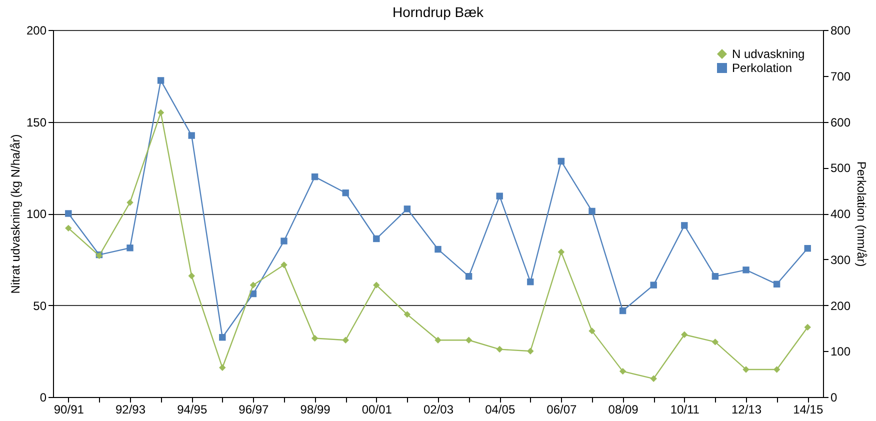 The height and width of the screenshot is (421, 876). I want to click on y2-tick-label: 100, so click(840, 351).